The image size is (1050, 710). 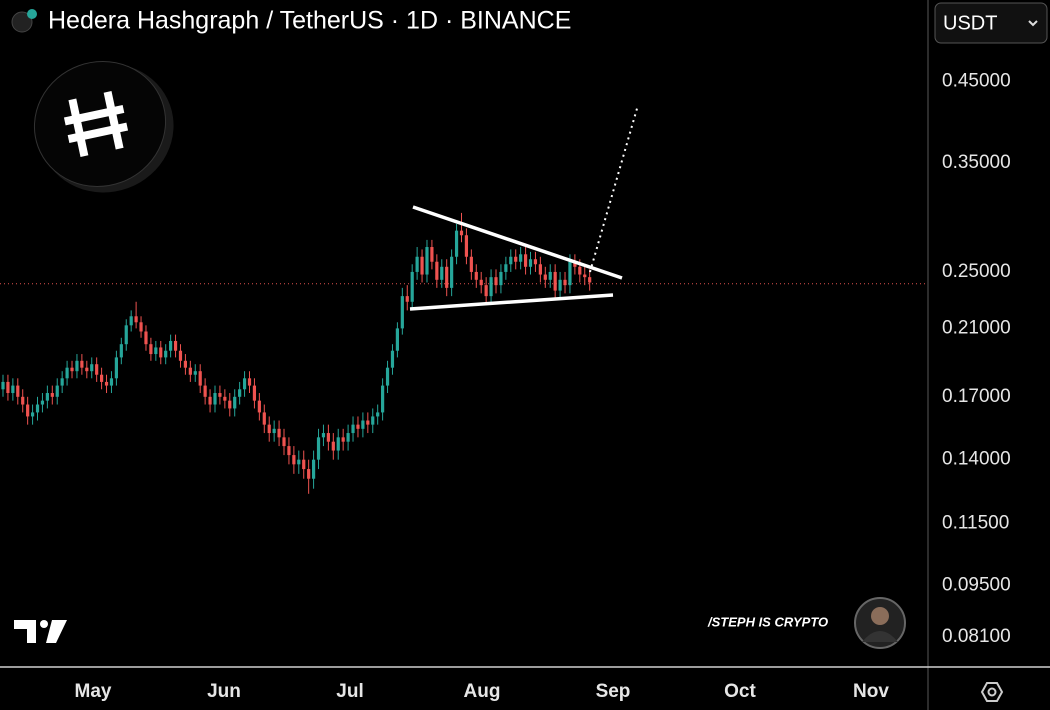 I want to click on y-tick-label: 0.09500, so click(x=976, y=584).